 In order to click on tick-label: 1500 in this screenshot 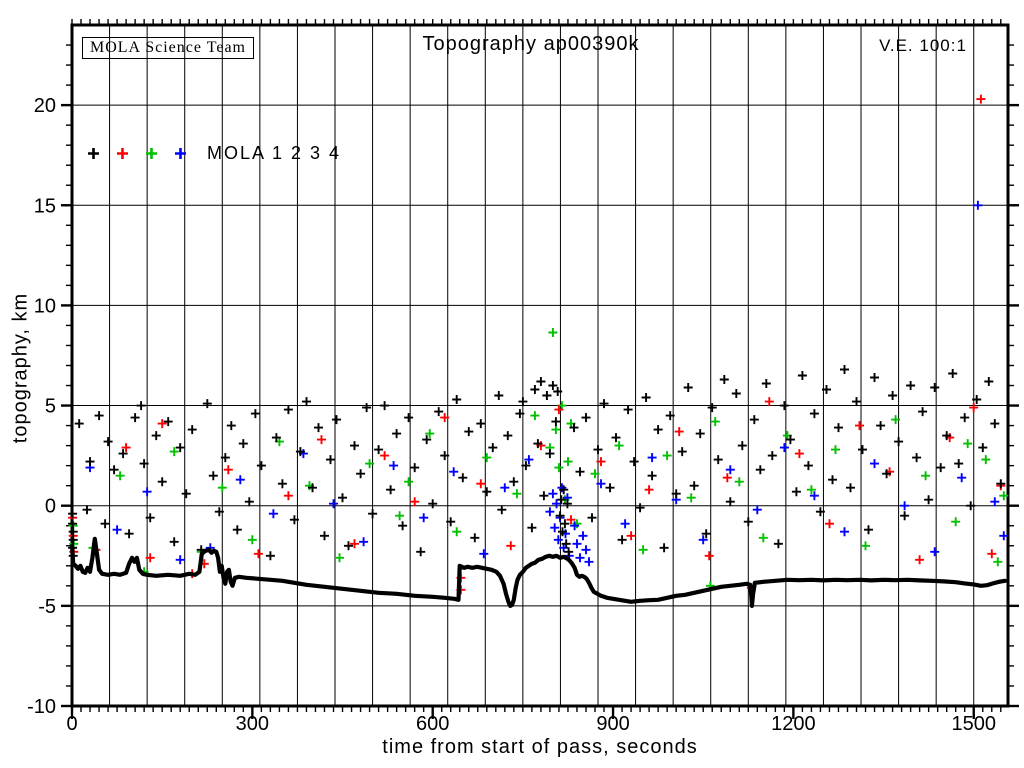, I will do `click(973, 724)`.